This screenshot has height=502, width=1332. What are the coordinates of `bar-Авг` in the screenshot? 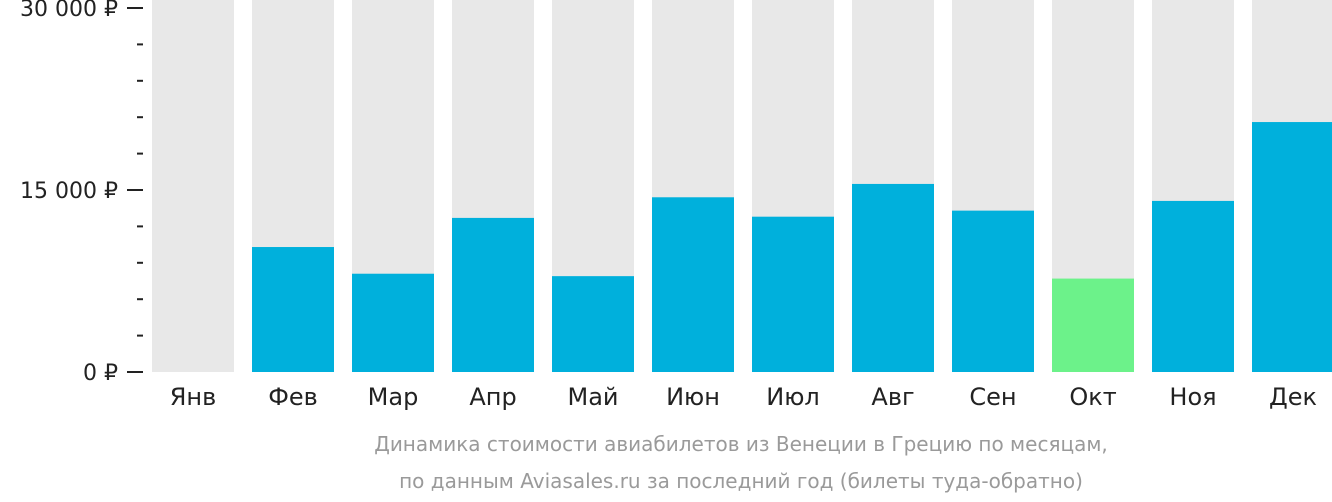 It's located at (893, 277).